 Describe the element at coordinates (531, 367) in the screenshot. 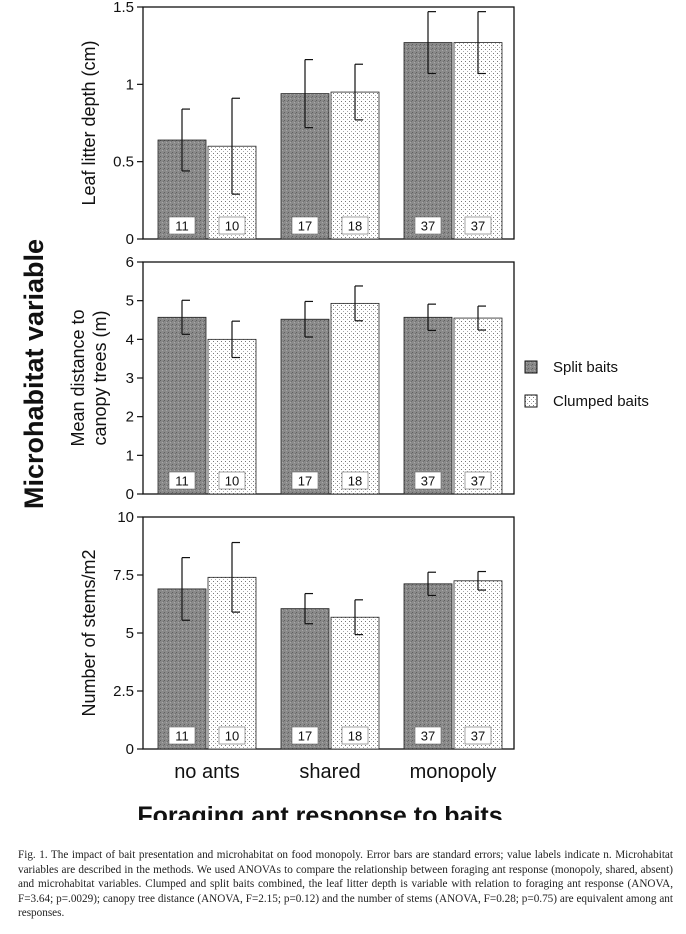

I see `legend-split-swatch` at that location.